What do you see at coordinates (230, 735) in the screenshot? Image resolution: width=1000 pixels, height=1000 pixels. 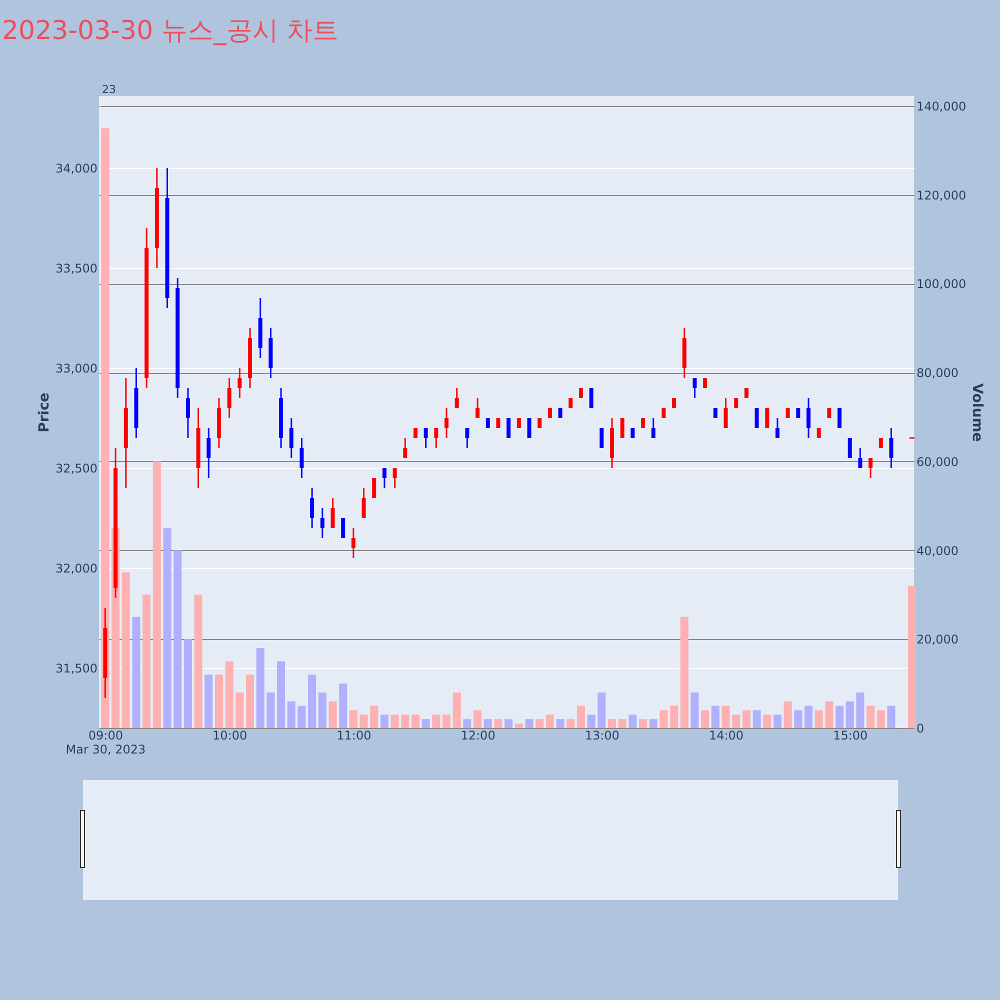 I see `x-tick-label: 10:00` at bounding box center [230, 735].